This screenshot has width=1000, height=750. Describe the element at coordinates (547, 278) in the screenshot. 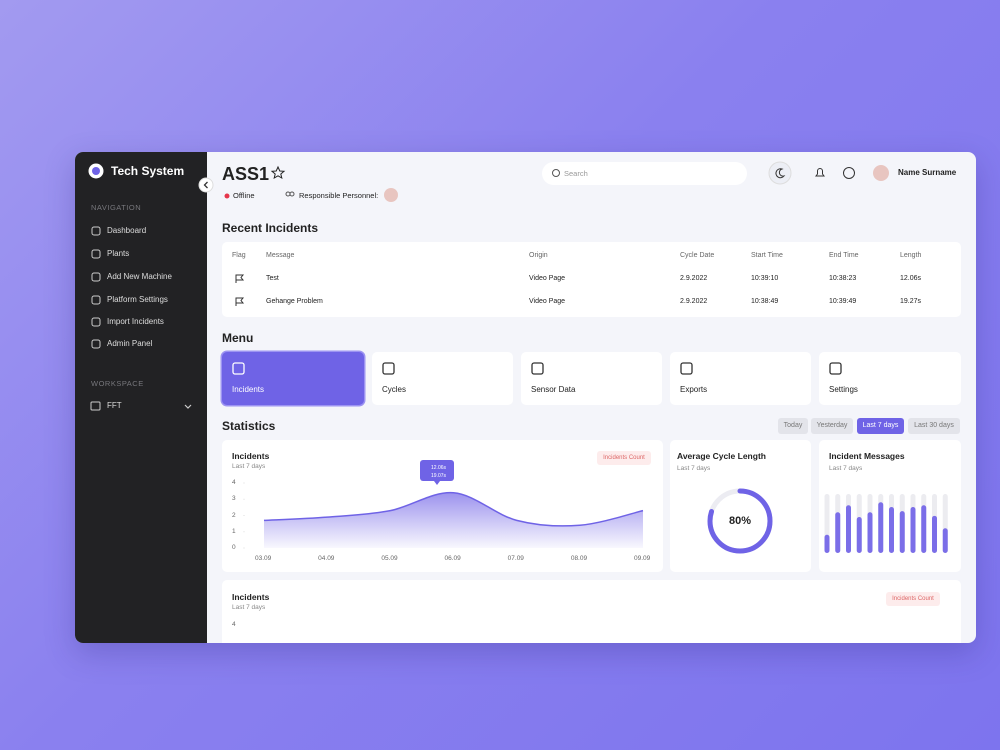

I see `table-cell: Video Page` at that location.